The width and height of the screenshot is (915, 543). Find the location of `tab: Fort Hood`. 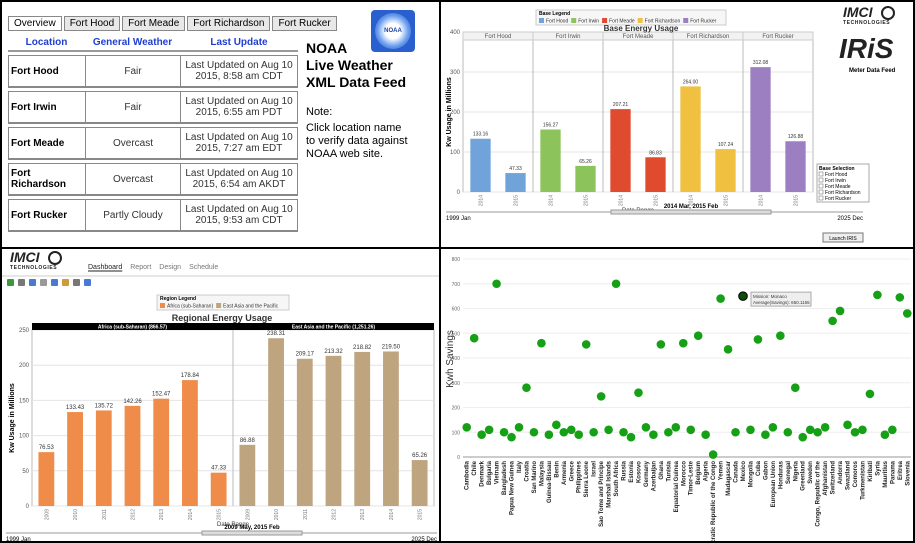

tab: Fort Hood is located at coordinates (92, 23).